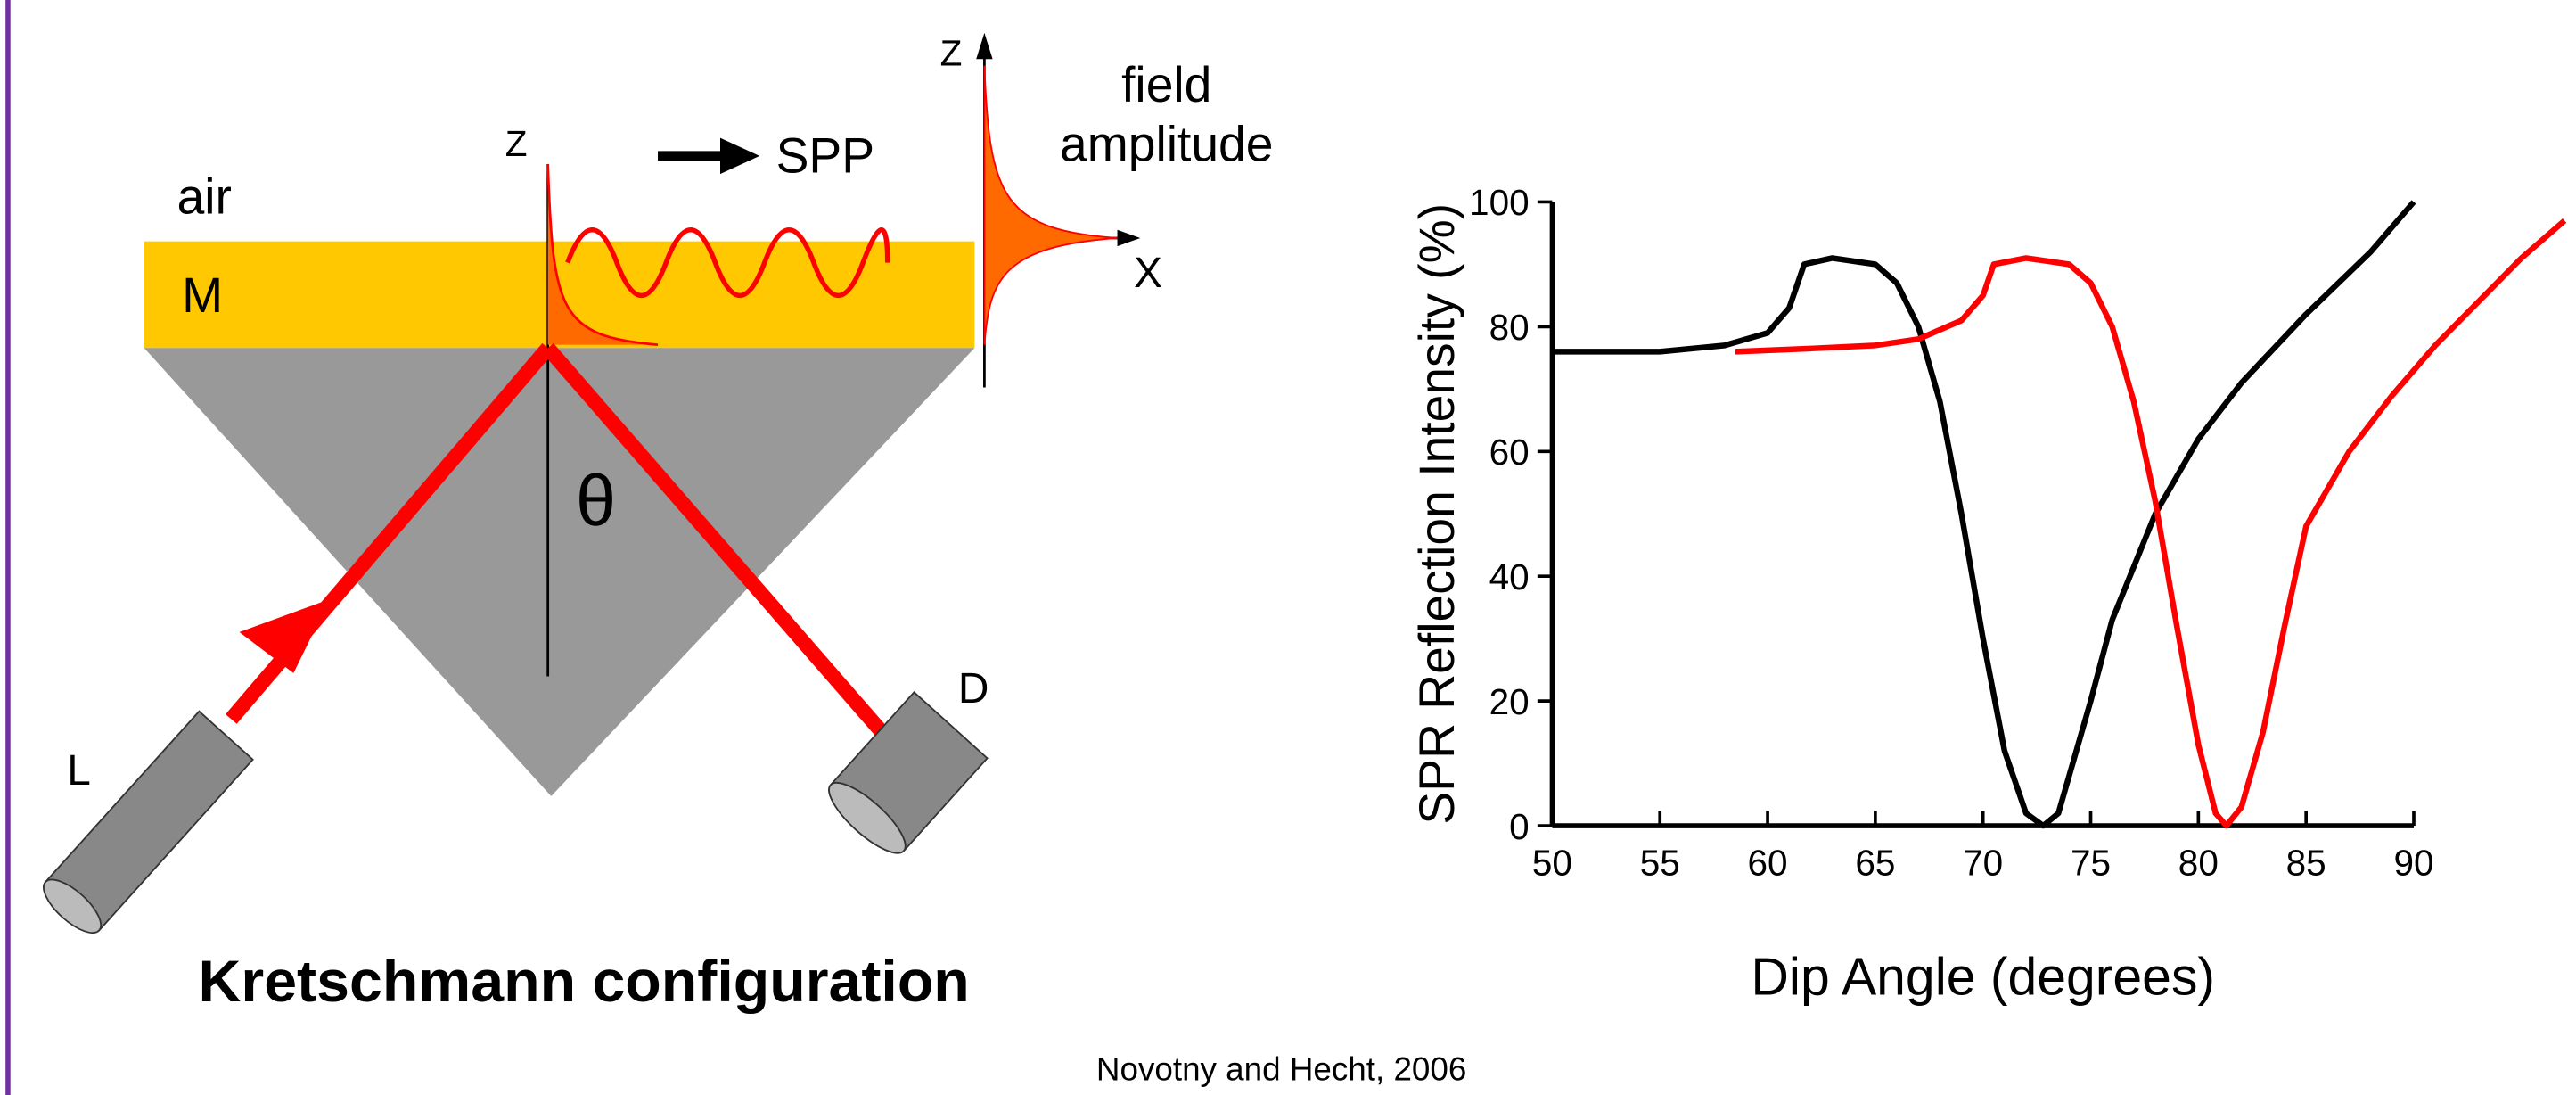  I want to click on y-axis-label: SPR Reflection Intensity (%), so click(1436, 514).